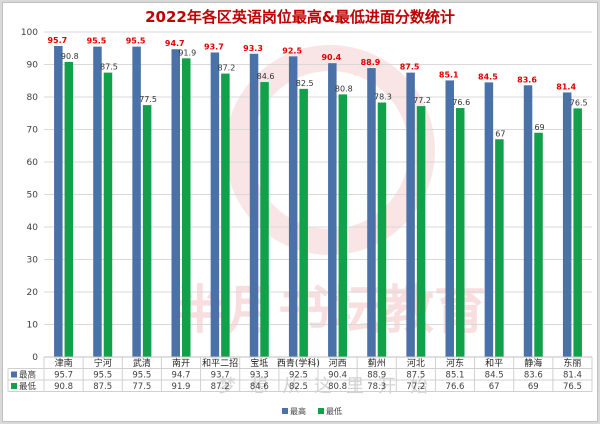  Describe the element at coordinates (181, 363) in the screenshot. I see `category-label: 南开` at that location.